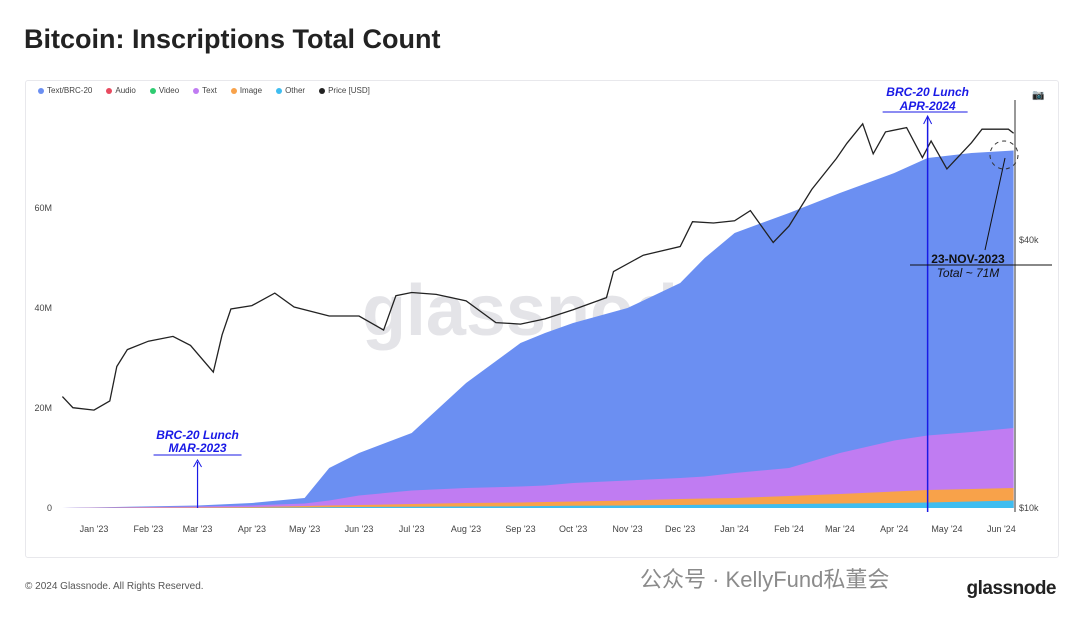 This screenshot has height=622, width=1080. Describe the element at coordinates (209, 90) in the screenshot. I see `legend-label: Text` at that location.